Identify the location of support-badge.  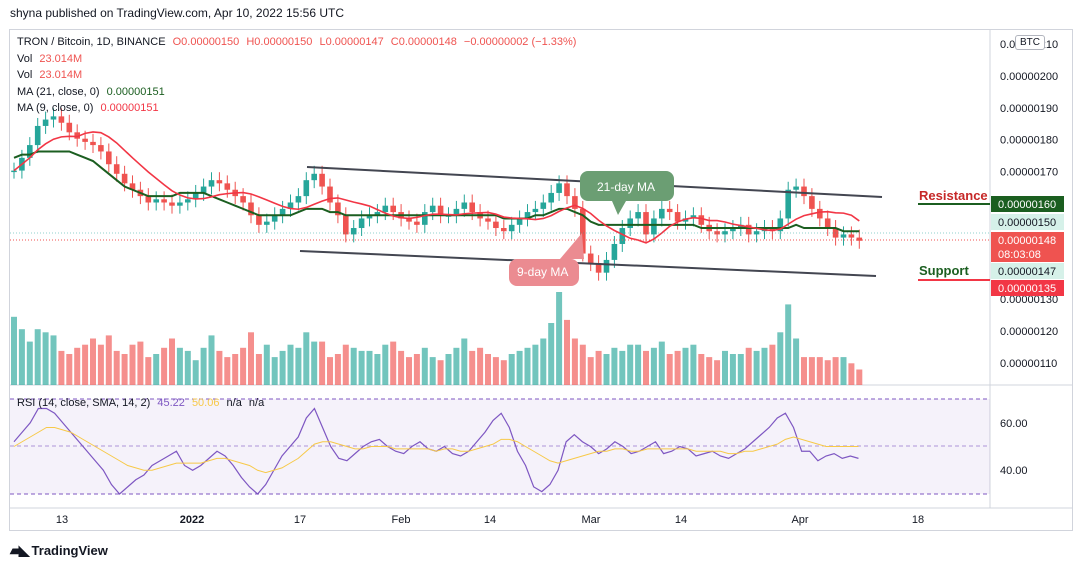
(1027, 271).